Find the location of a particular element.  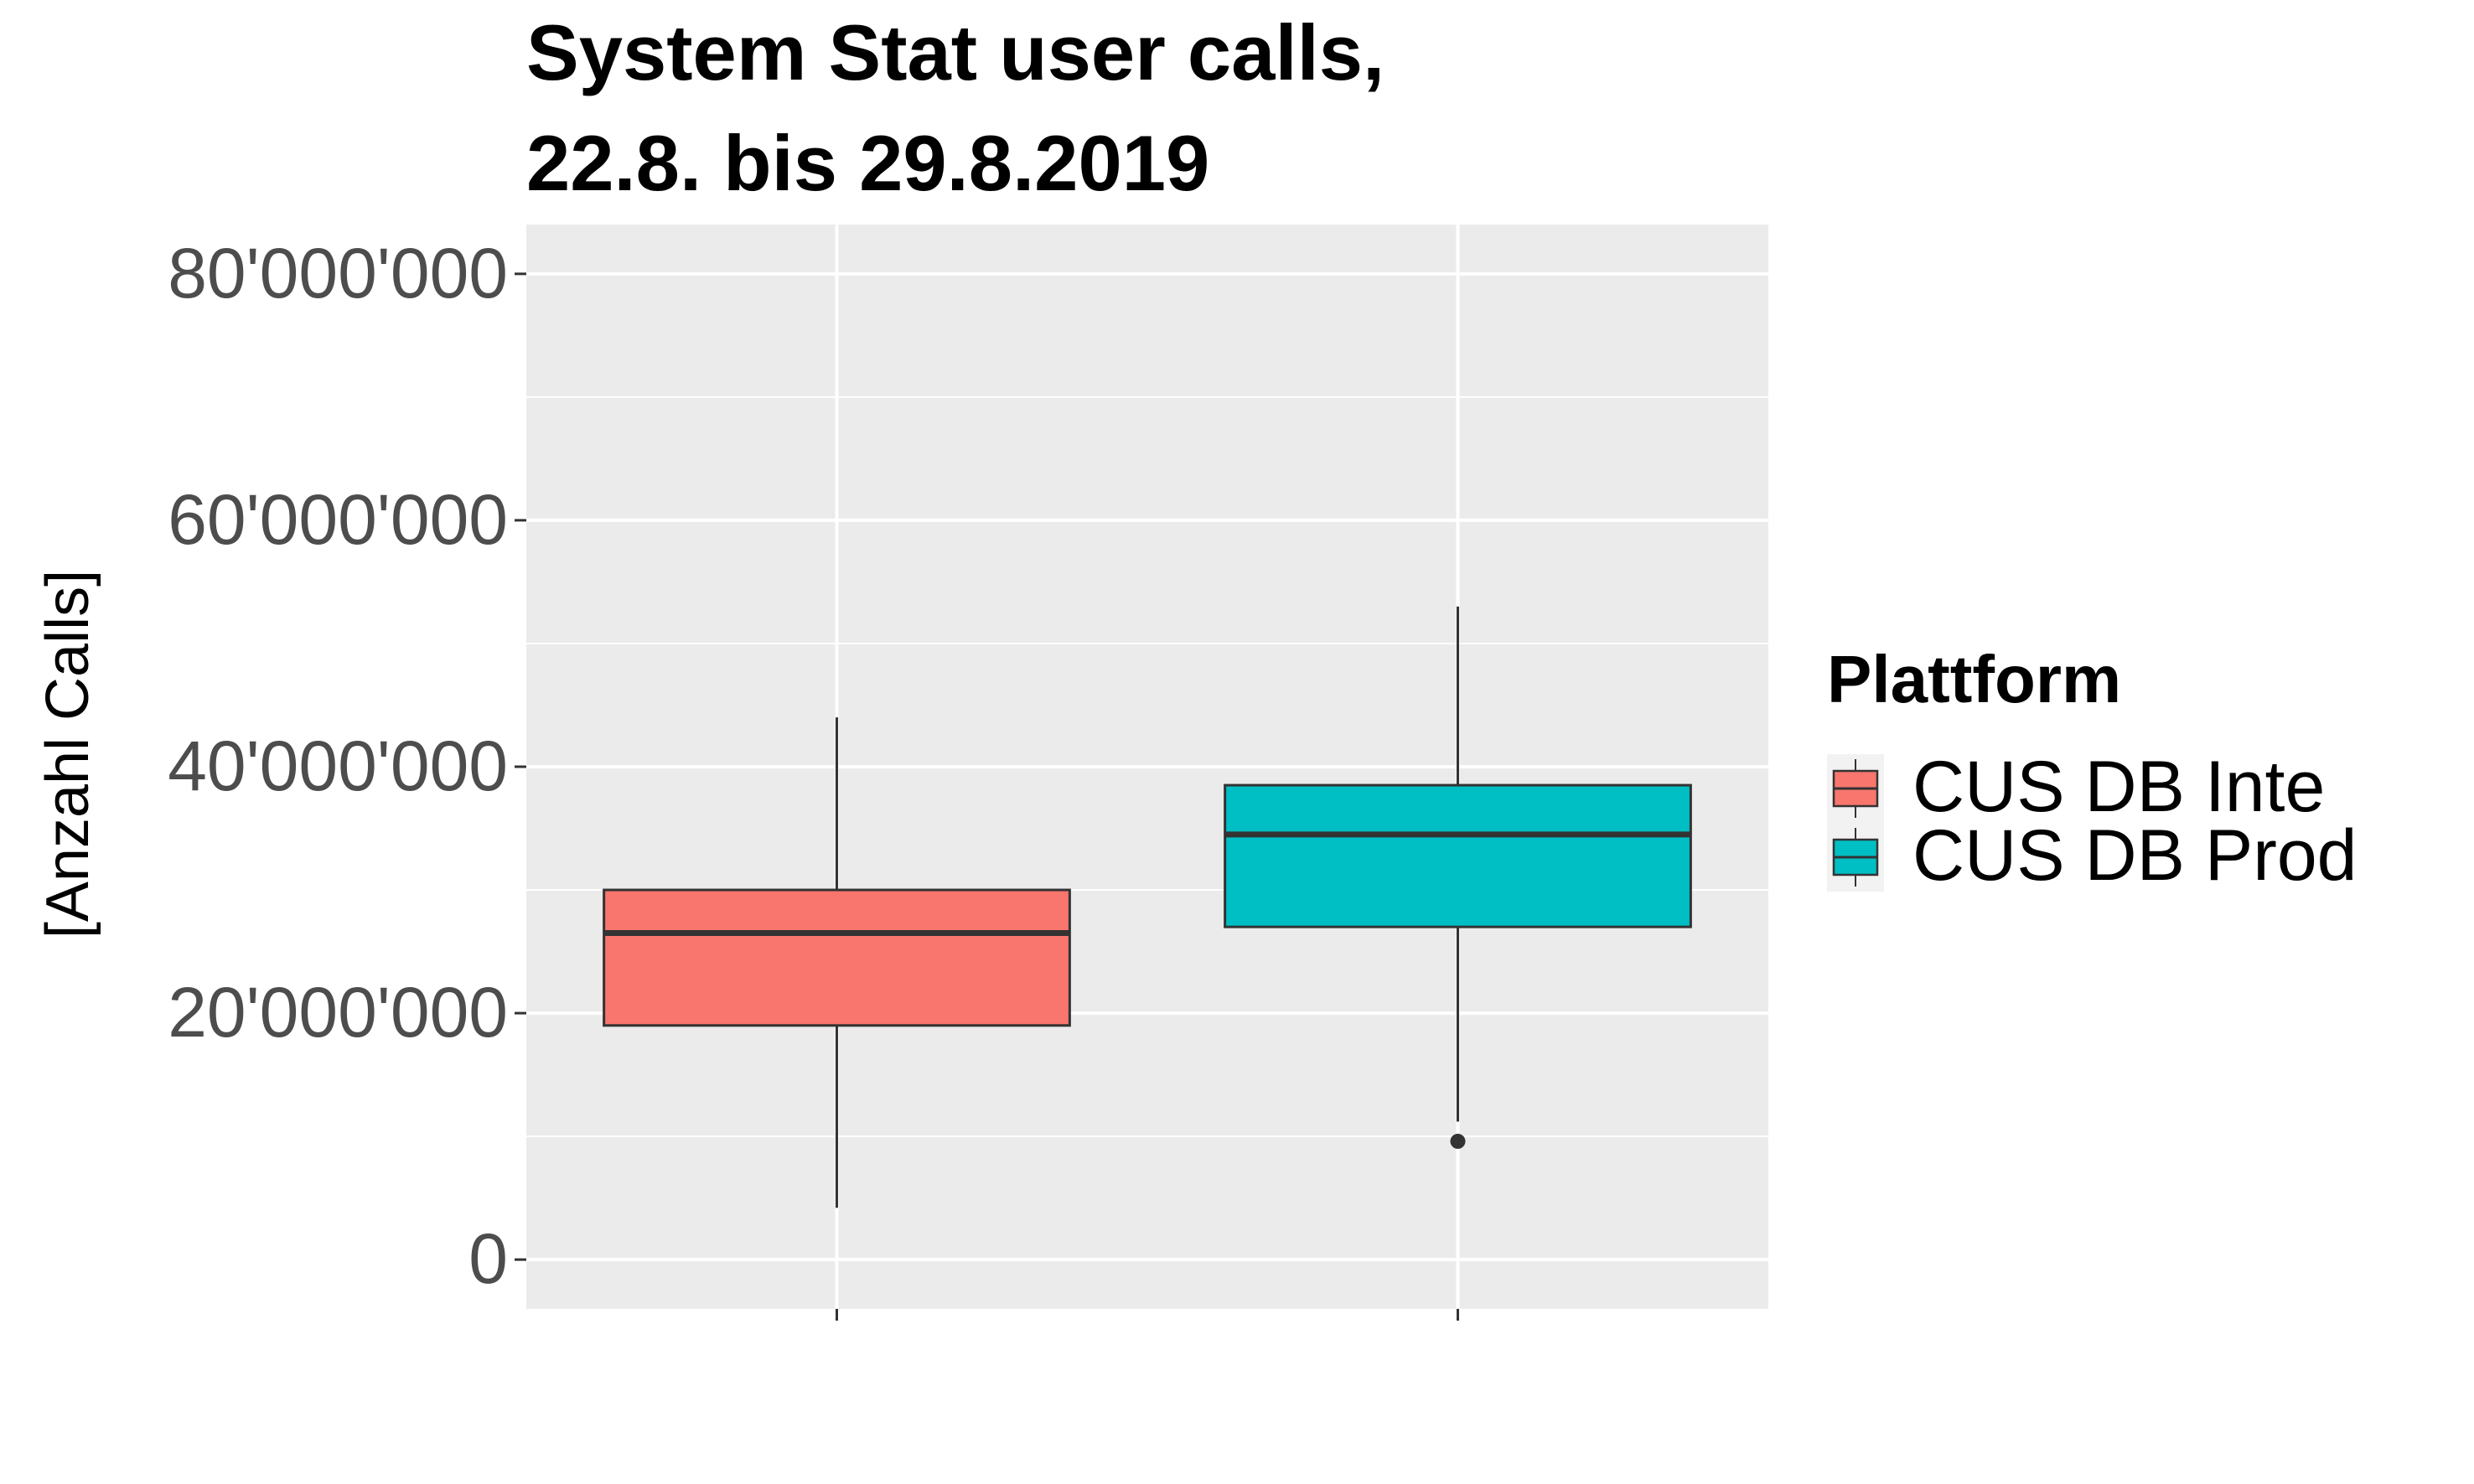

y-tick-label: 80'000'000 is located at coordinates (338, 273).